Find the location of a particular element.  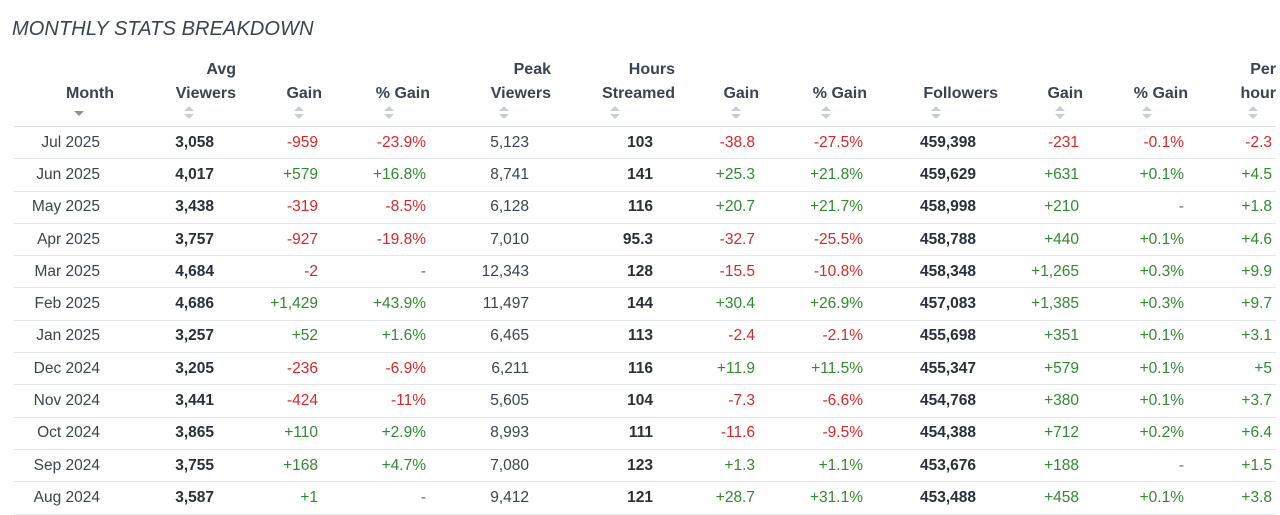

column-header-followers-pct-gain: % Gain is located at coordinates (1135, 92).